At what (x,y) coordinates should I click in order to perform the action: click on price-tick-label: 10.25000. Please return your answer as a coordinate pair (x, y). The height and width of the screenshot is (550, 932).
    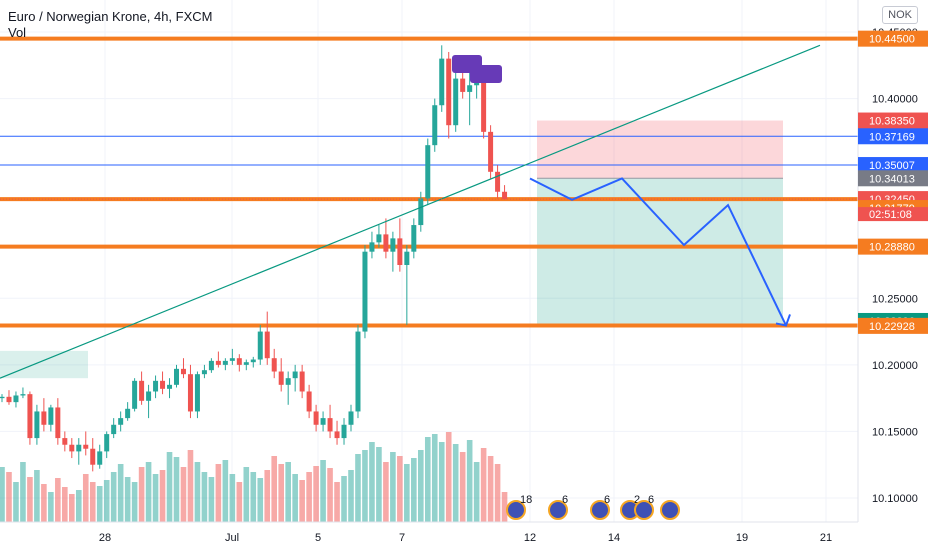
    Looking at the image, I should click on (895, 299).